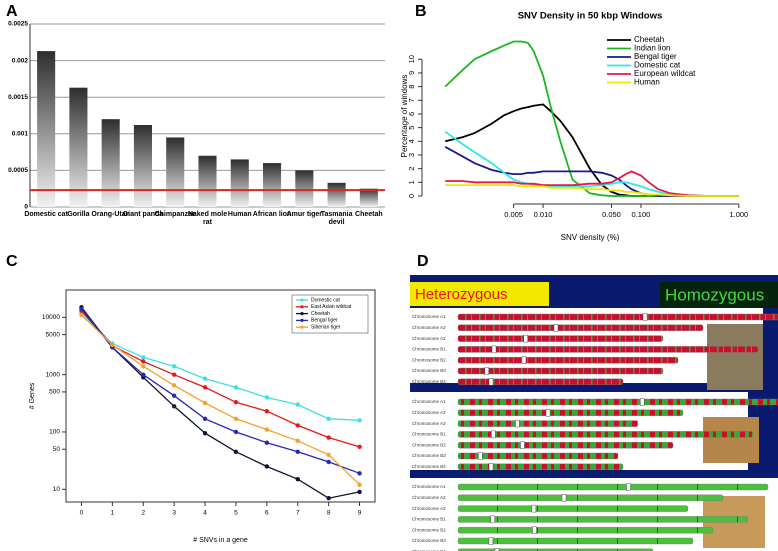  What do you see at coordinates (236, 513) in the screenshot?
I see `x-tick-label: 5` at bounding box center [236, 513].